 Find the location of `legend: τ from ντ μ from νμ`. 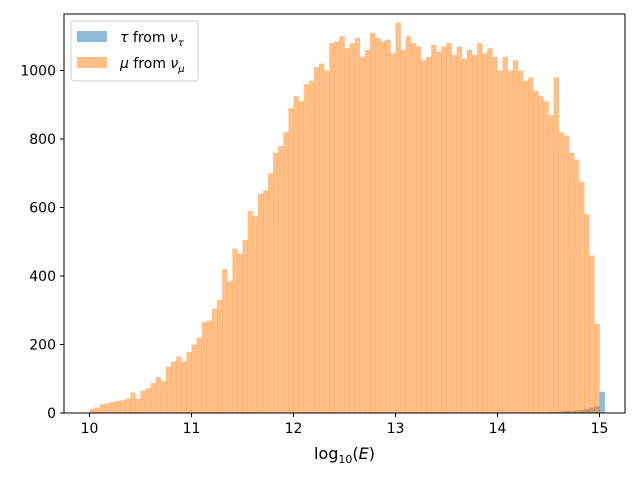

legend: τ from ντ μ from νμ is located at coordinates (134, 51).